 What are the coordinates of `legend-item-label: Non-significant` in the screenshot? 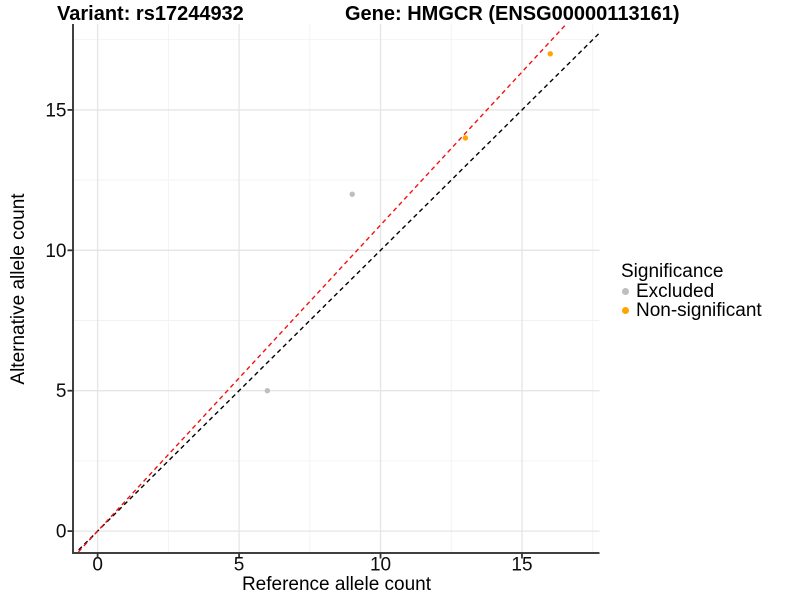 It's located at (699, 310).